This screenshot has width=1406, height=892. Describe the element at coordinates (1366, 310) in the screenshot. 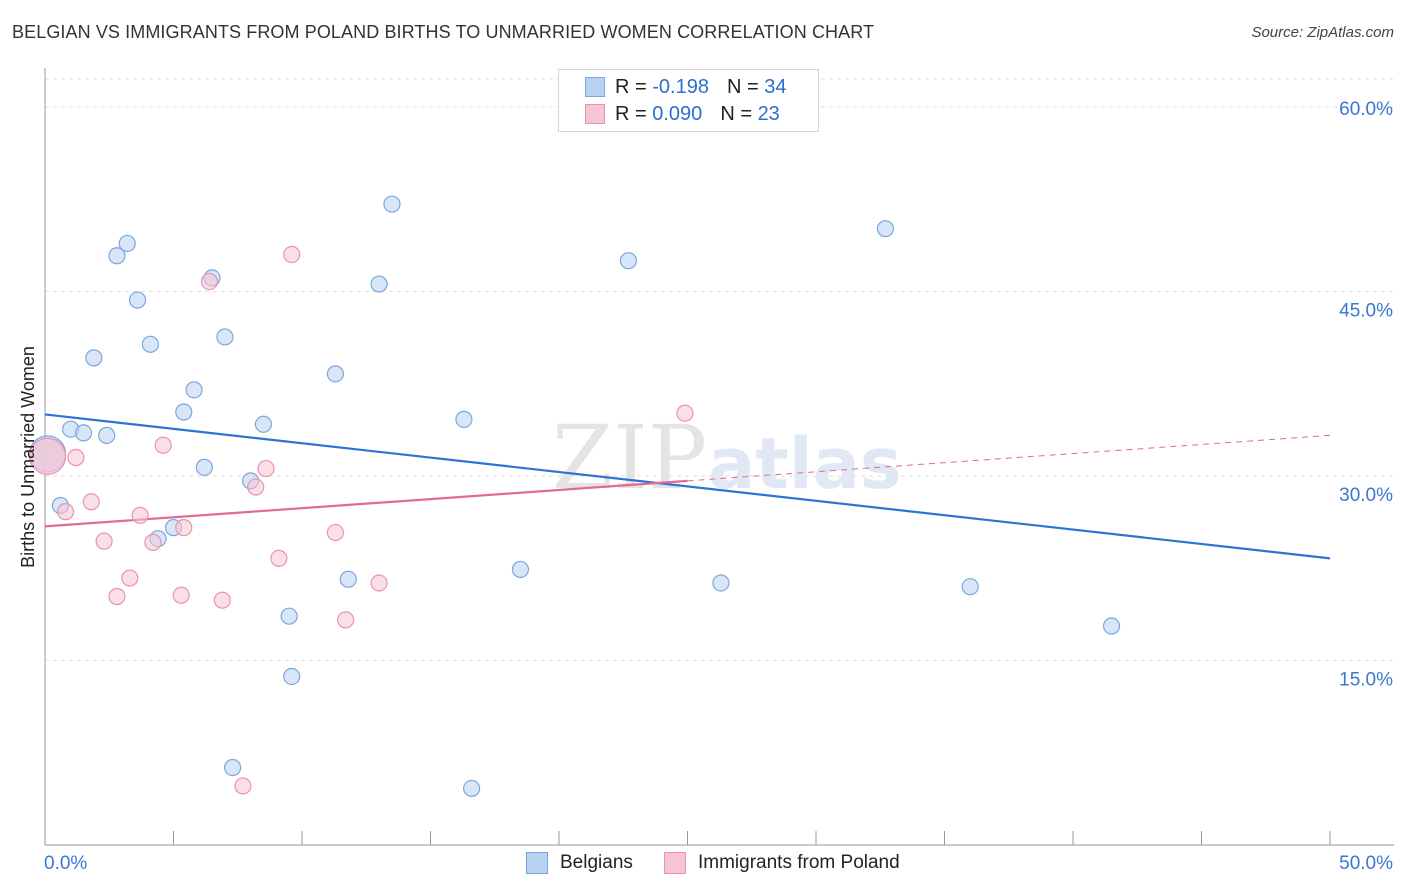

I see `y-tick-label: 45.0%` at that location.